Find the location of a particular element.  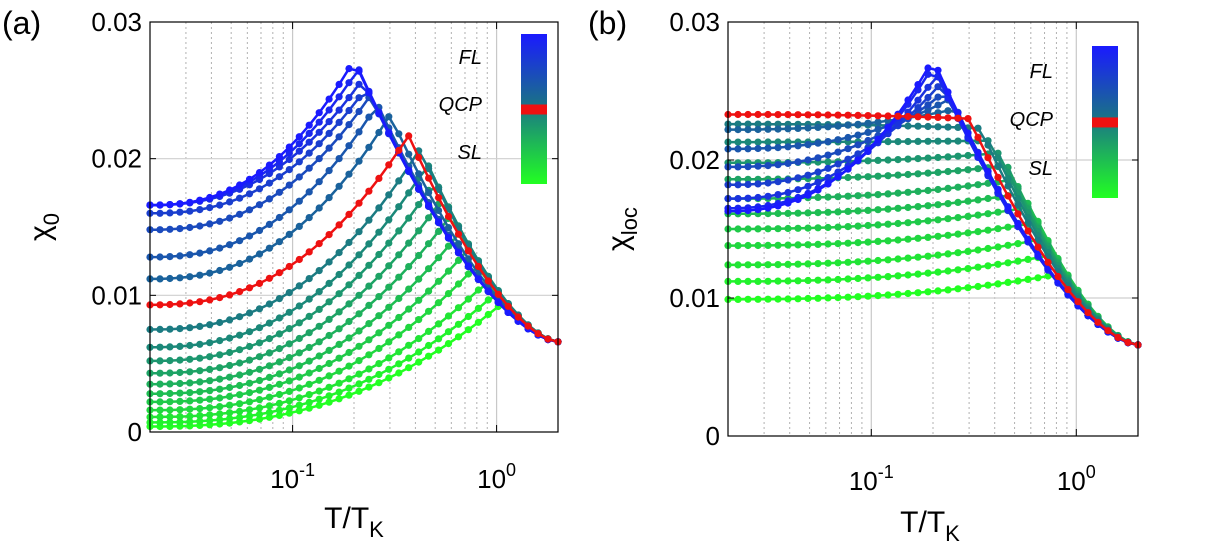

x-tick-labels-b: 10-1 100 is located at coordinates (972, 479).